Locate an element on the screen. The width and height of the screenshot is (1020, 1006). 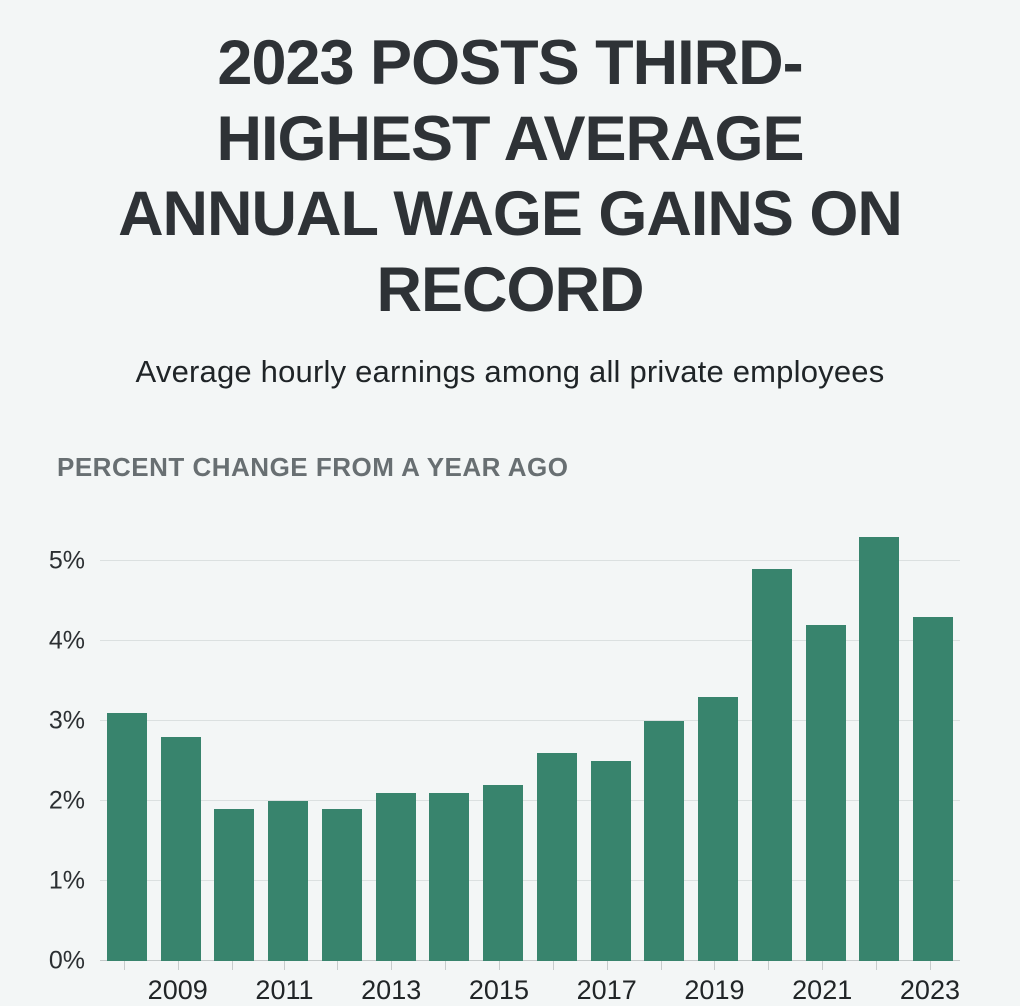
y-tick-label: 5% is located at coordinates (66, 560).